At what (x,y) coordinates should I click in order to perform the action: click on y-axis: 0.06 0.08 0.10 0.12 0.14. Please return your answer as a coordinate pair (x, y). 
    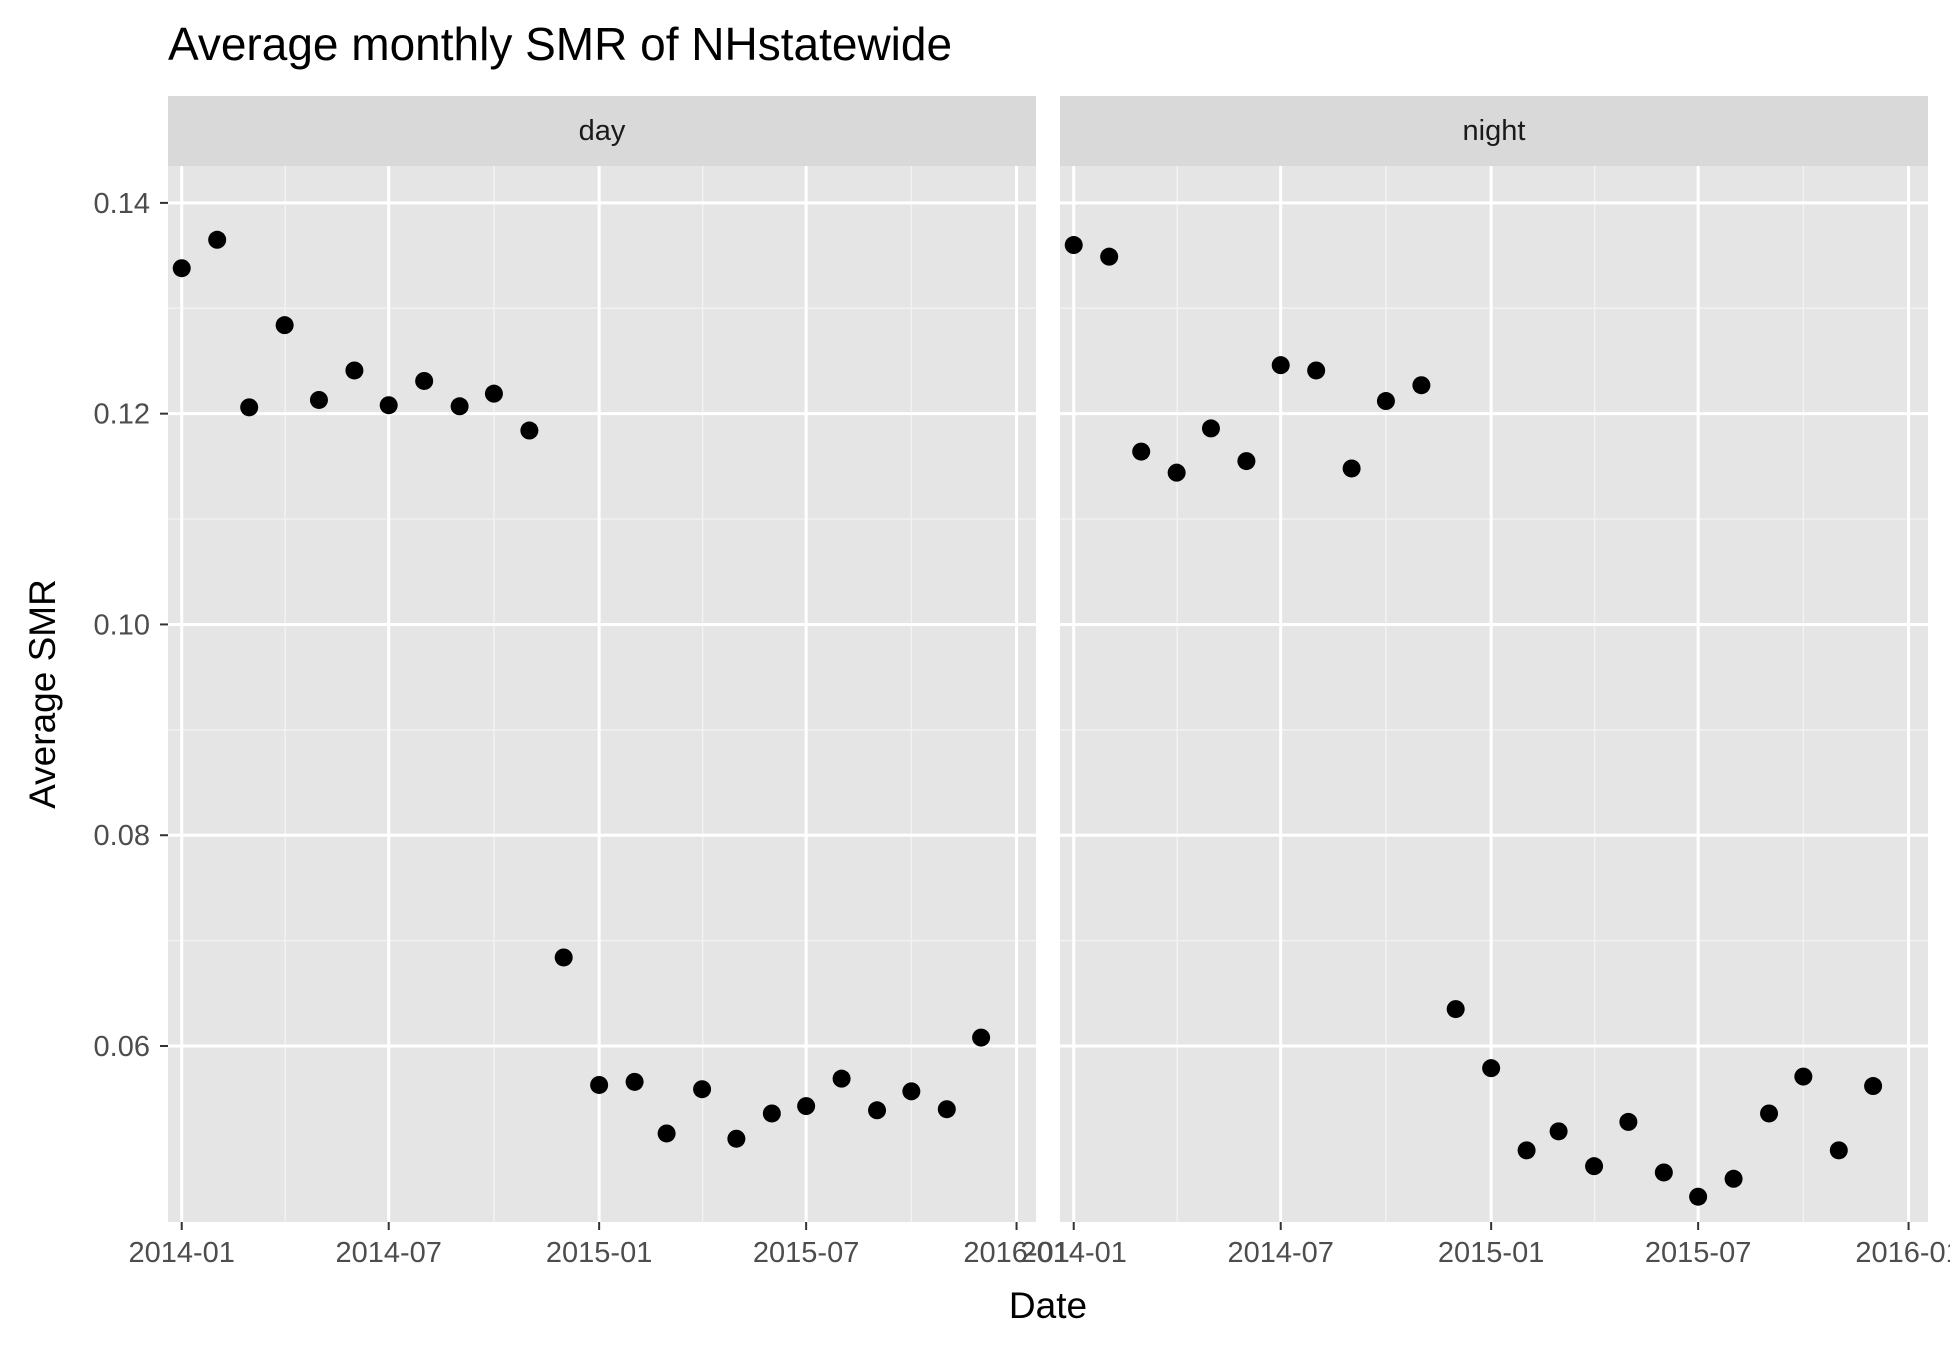
    Looking at the image, I should click on (131, 625).